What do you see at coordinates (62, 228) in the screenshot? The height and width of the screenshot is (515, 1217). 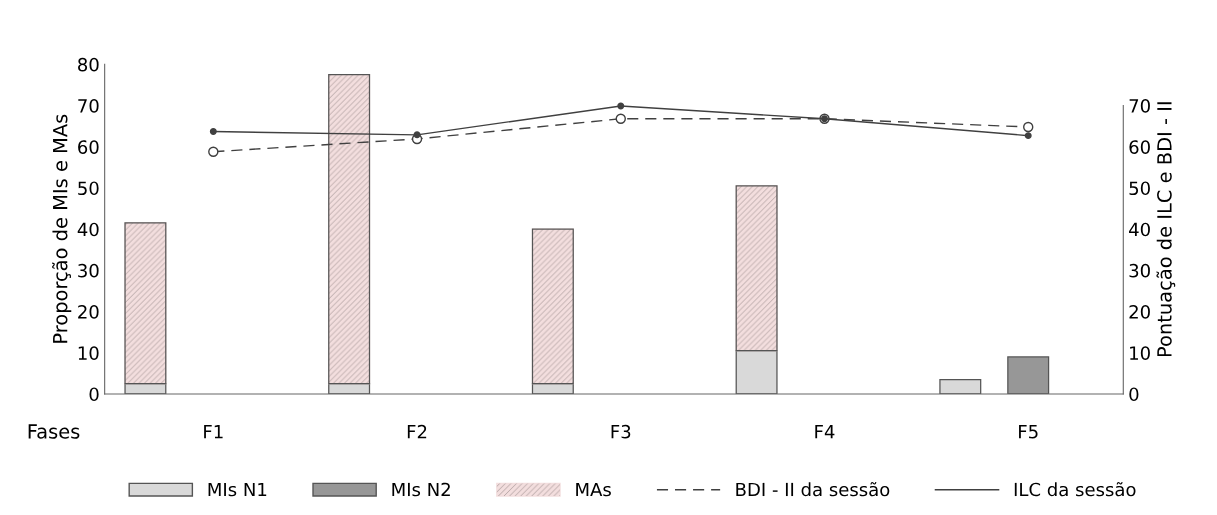 I see `y-axis-title: Proporção de MIs e MAs` at bounding box center [62, 228].